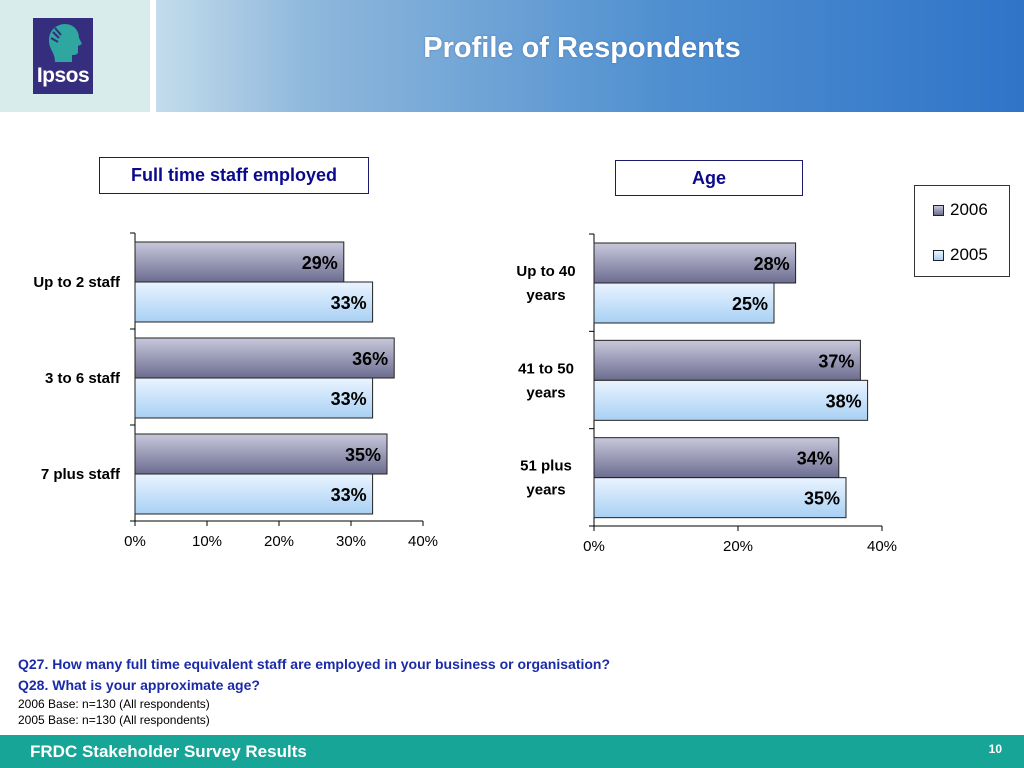 This screenshot has width=1024, height=768. I want to click on chart-title-staff: Full time staff employed, so click(234, 175).